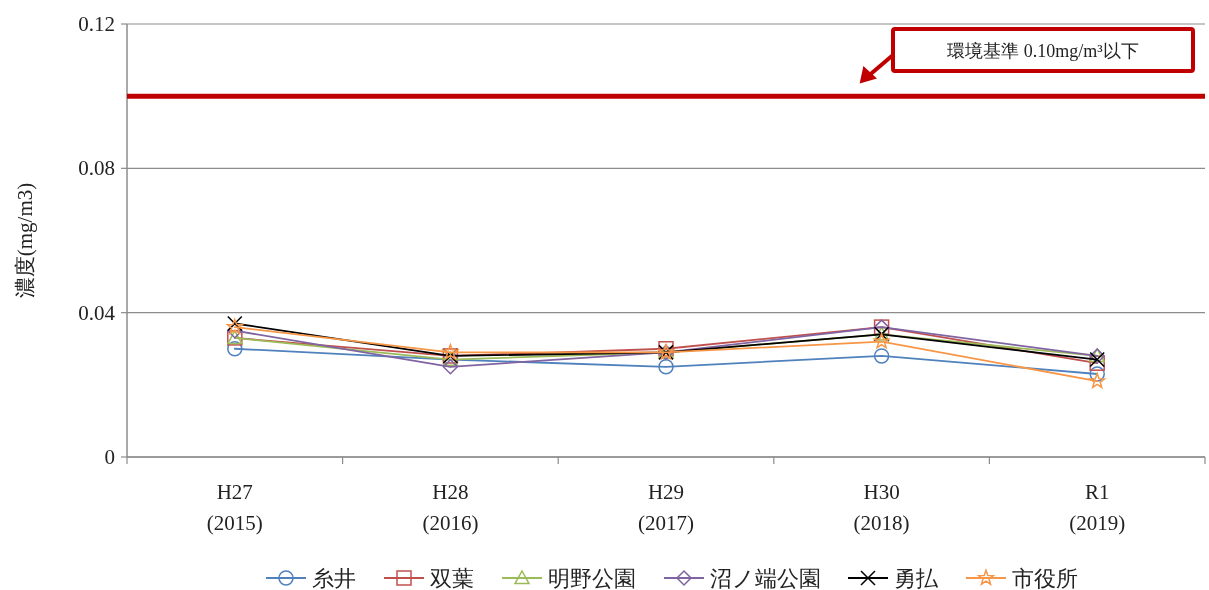 This screenshot has width=1209, height=590. I want to click on x-tick-label: H30 (2018), so click(881, 507).